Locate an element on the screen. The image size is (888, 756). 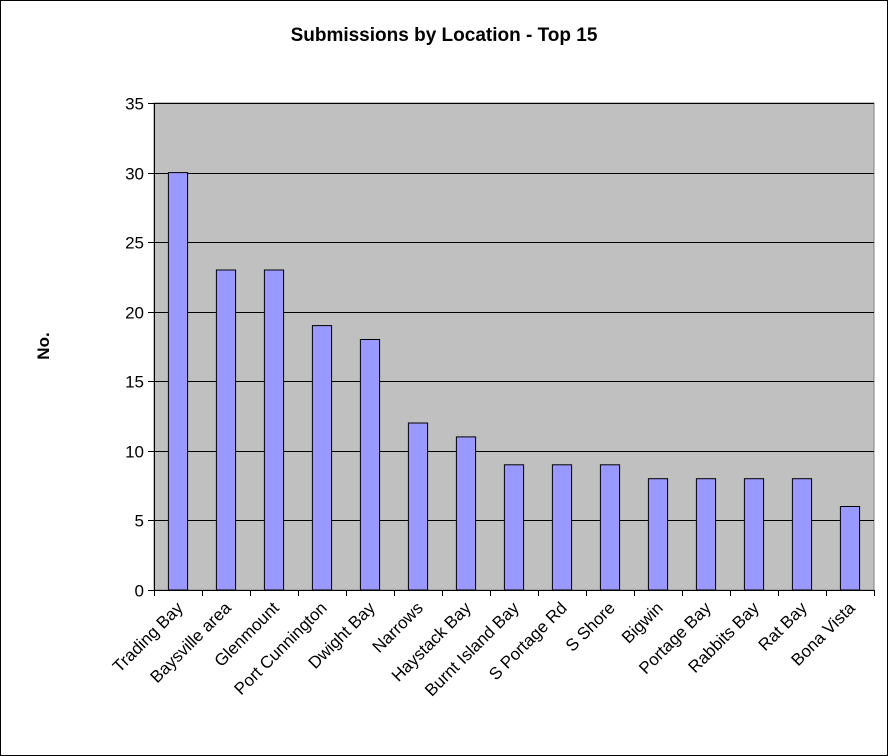
y-tick-label: 5 is located at coordinates (139, 521).